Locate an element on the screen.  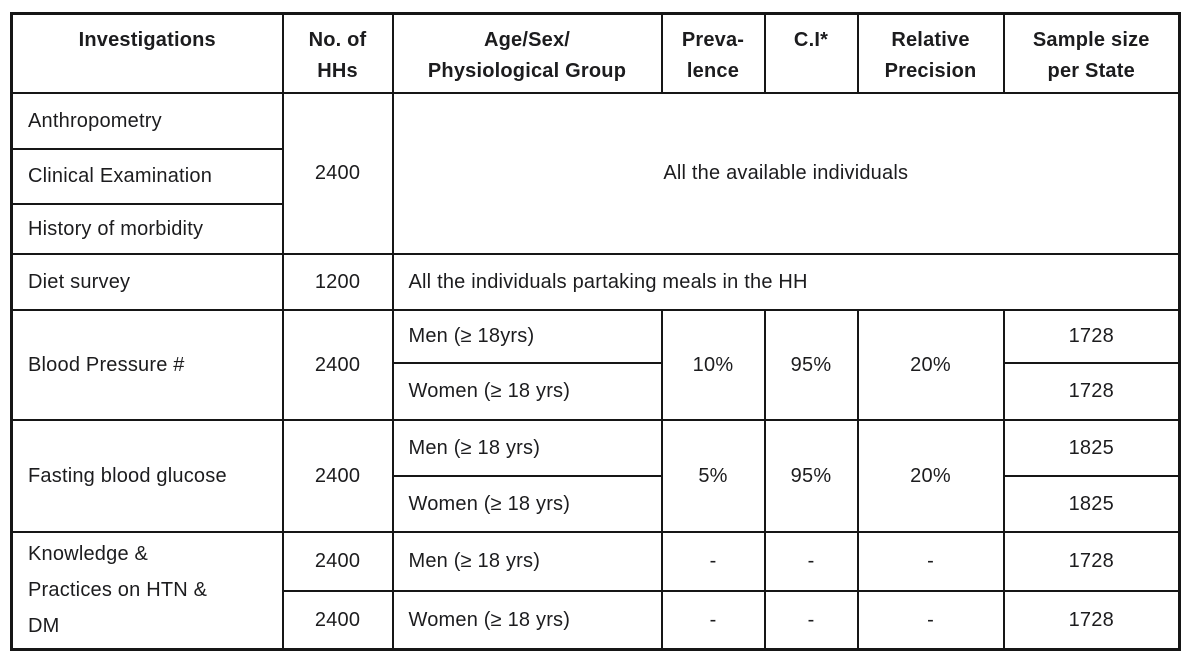
cell-prevalence-knowledge-women: - is located at coordinates (713, 620).